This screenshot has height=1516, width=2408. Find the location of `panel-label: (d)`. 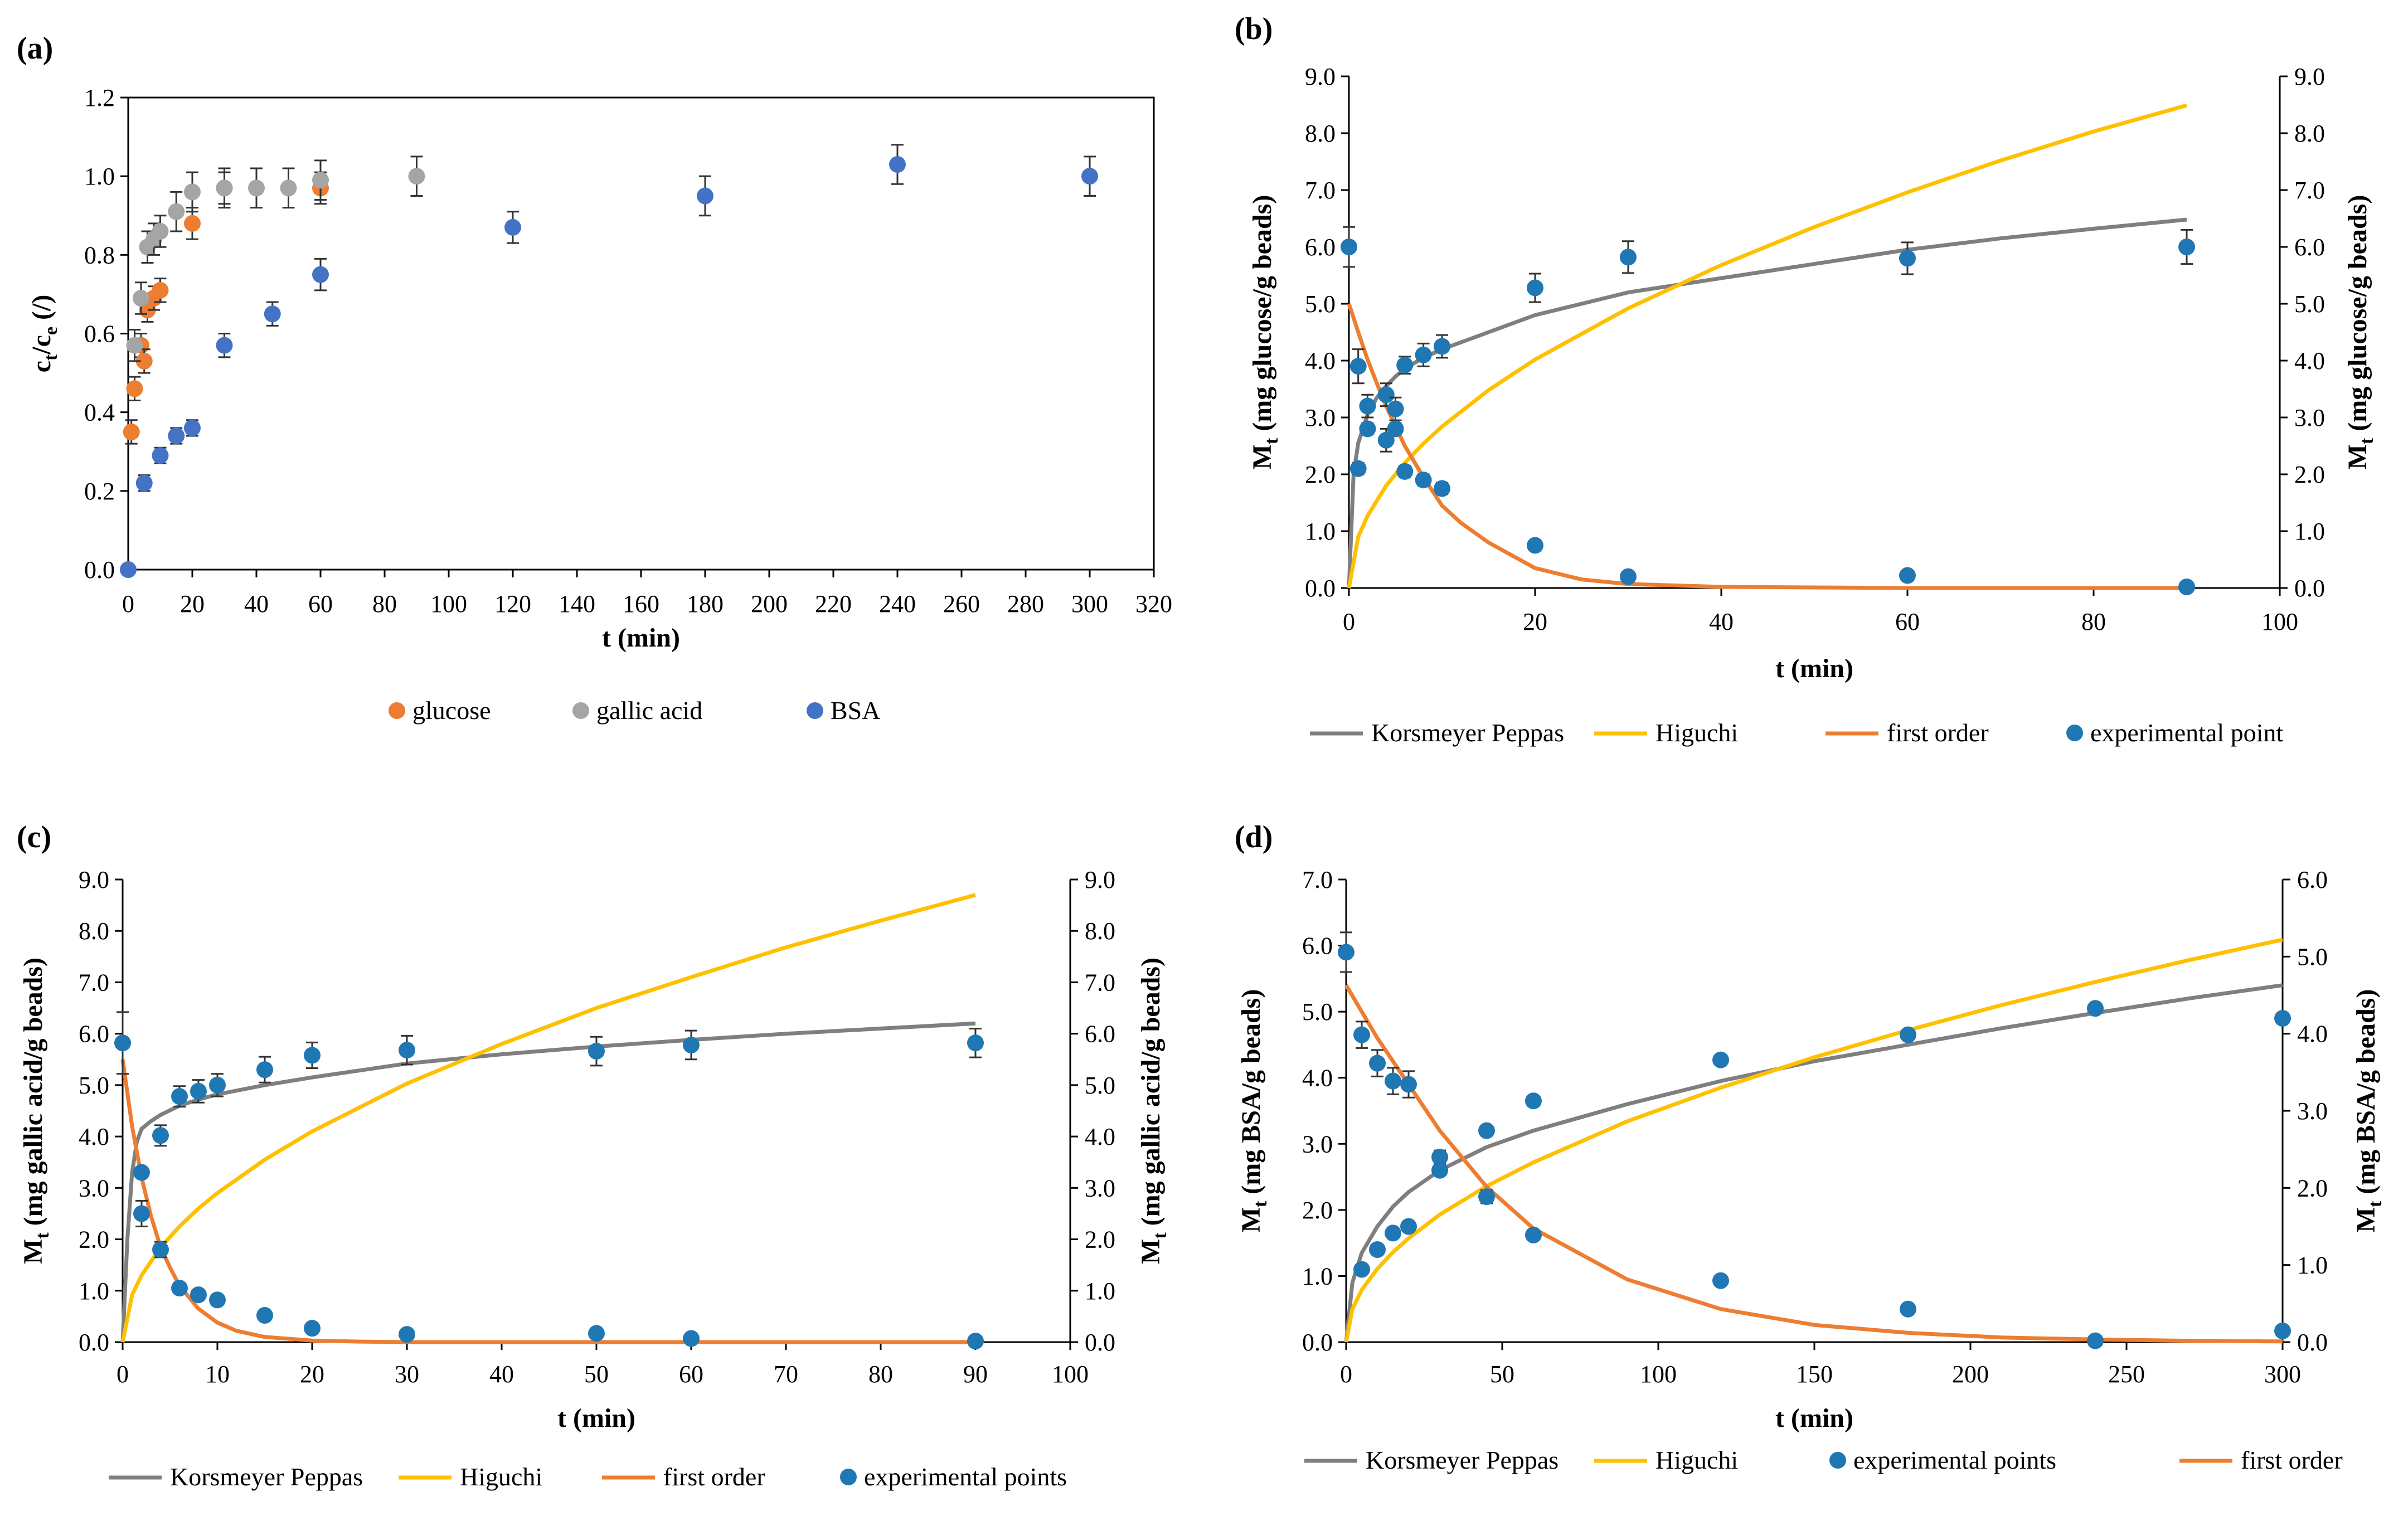

panel-label: (d) is located at coordinates (1254, 837).